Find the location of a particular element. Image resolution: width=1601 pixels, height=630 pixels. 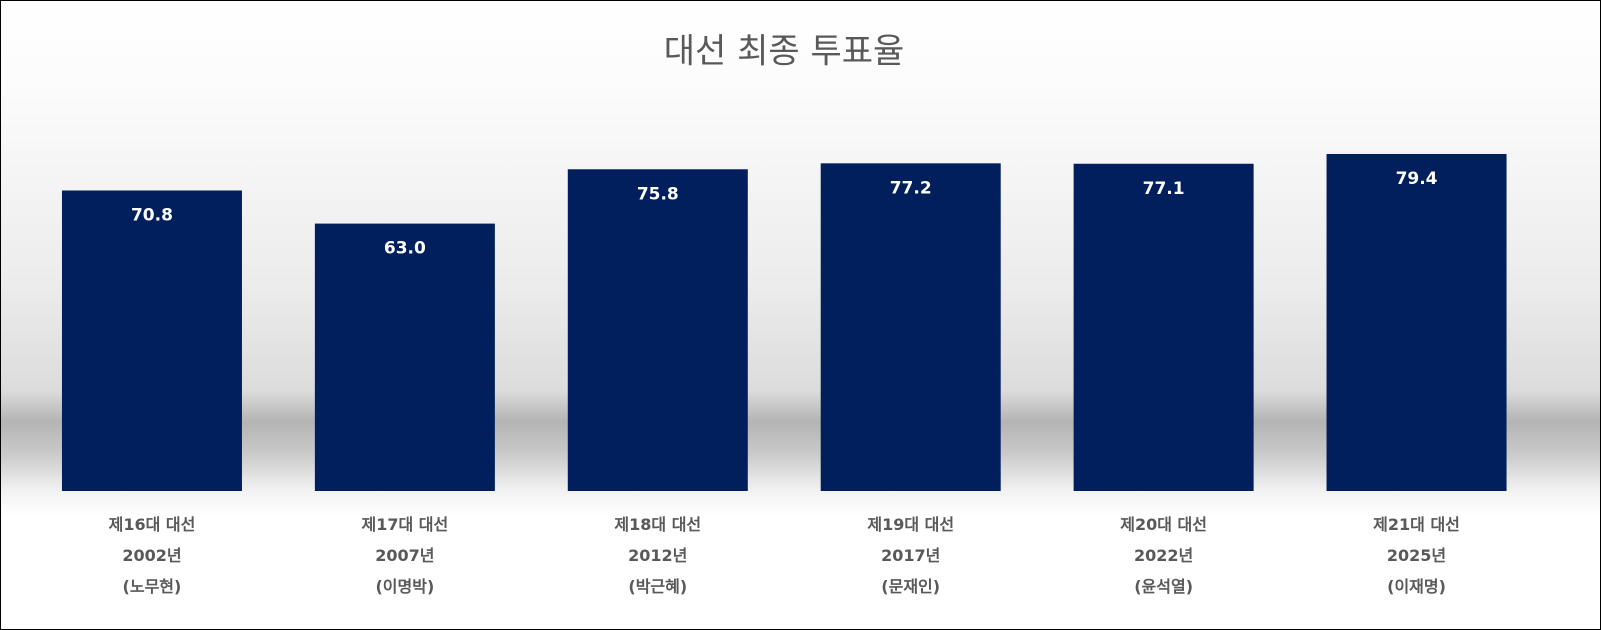

x-tick-label: 제19대 대선 2017년 (문재인) is located at coordinates (911, 555).